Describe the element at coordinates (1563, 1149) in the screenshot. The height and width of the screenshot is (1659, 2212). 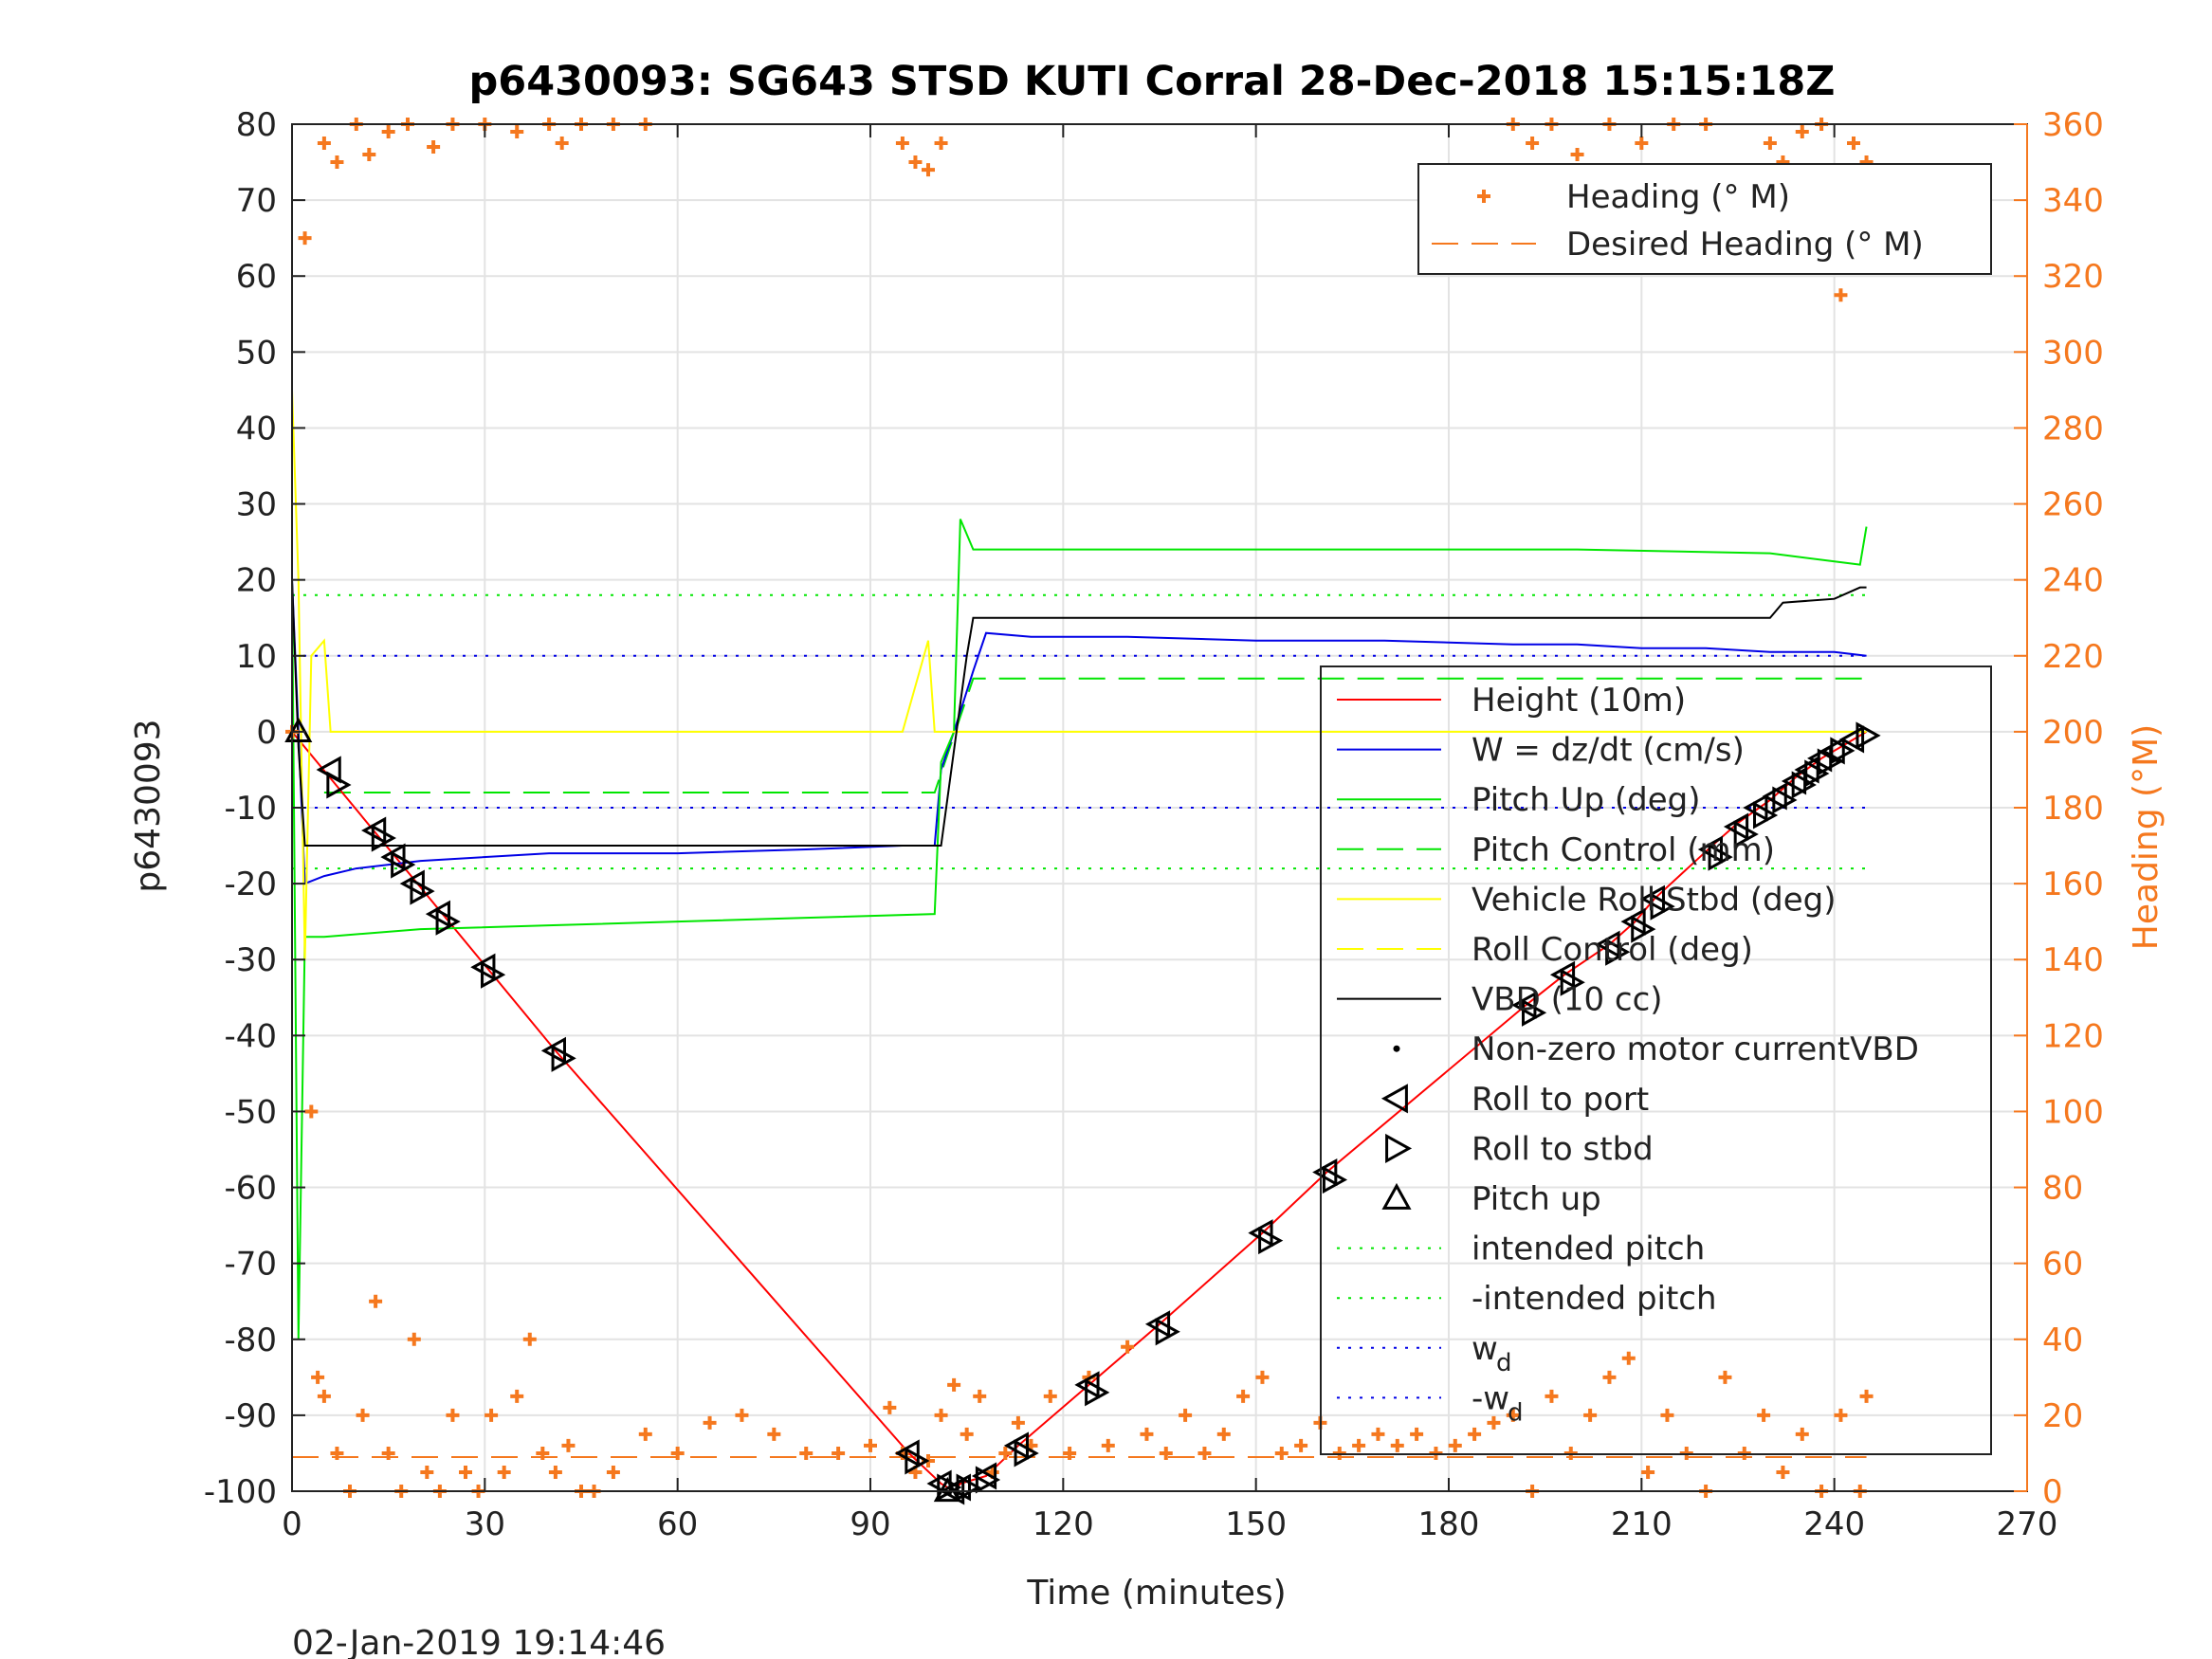
I see `legend-label: Roll to stbd` at that location.